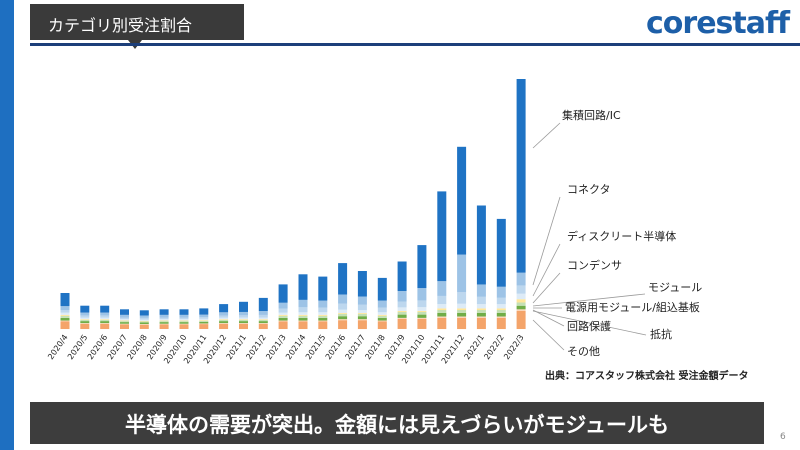 This screenshot has height=450, width=800. What do you see at coordinates (204, 316) in the screenshot?
I see `bar-segment-2020-11-s7` at bounding box center [204, 316].